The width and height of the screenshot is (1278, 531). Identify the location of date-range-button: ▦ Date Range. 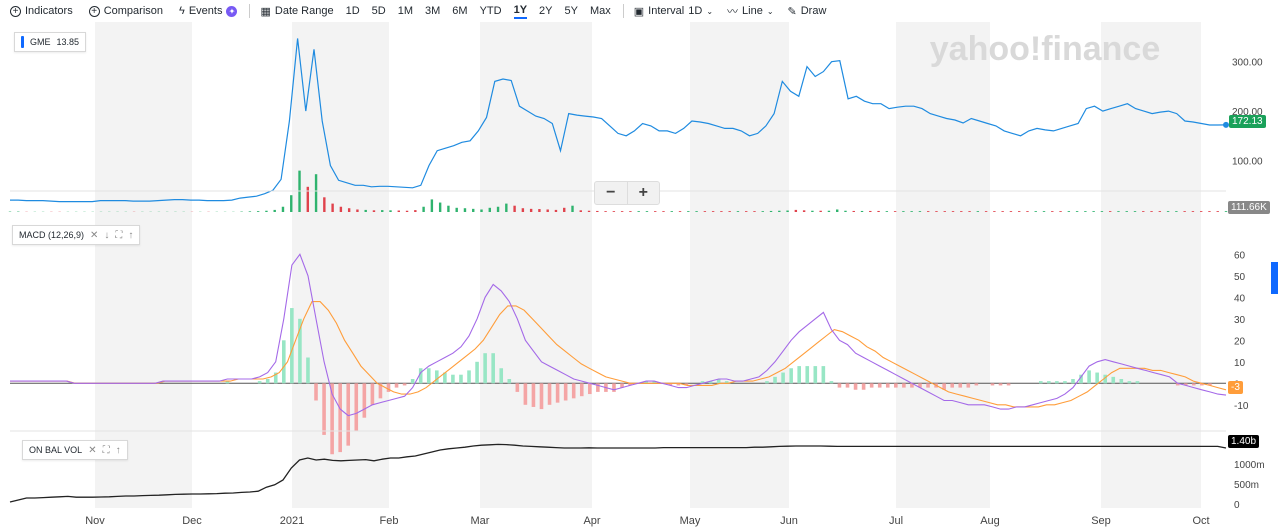
(297, 11).